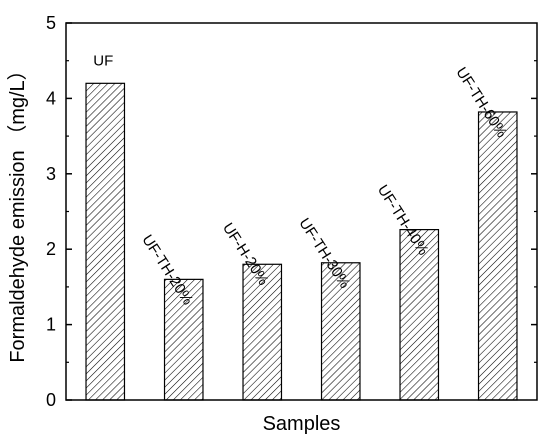  Describe the element at coordinates (51, 174) in the screenshot. I see `y-tick-label: 3` at that location.